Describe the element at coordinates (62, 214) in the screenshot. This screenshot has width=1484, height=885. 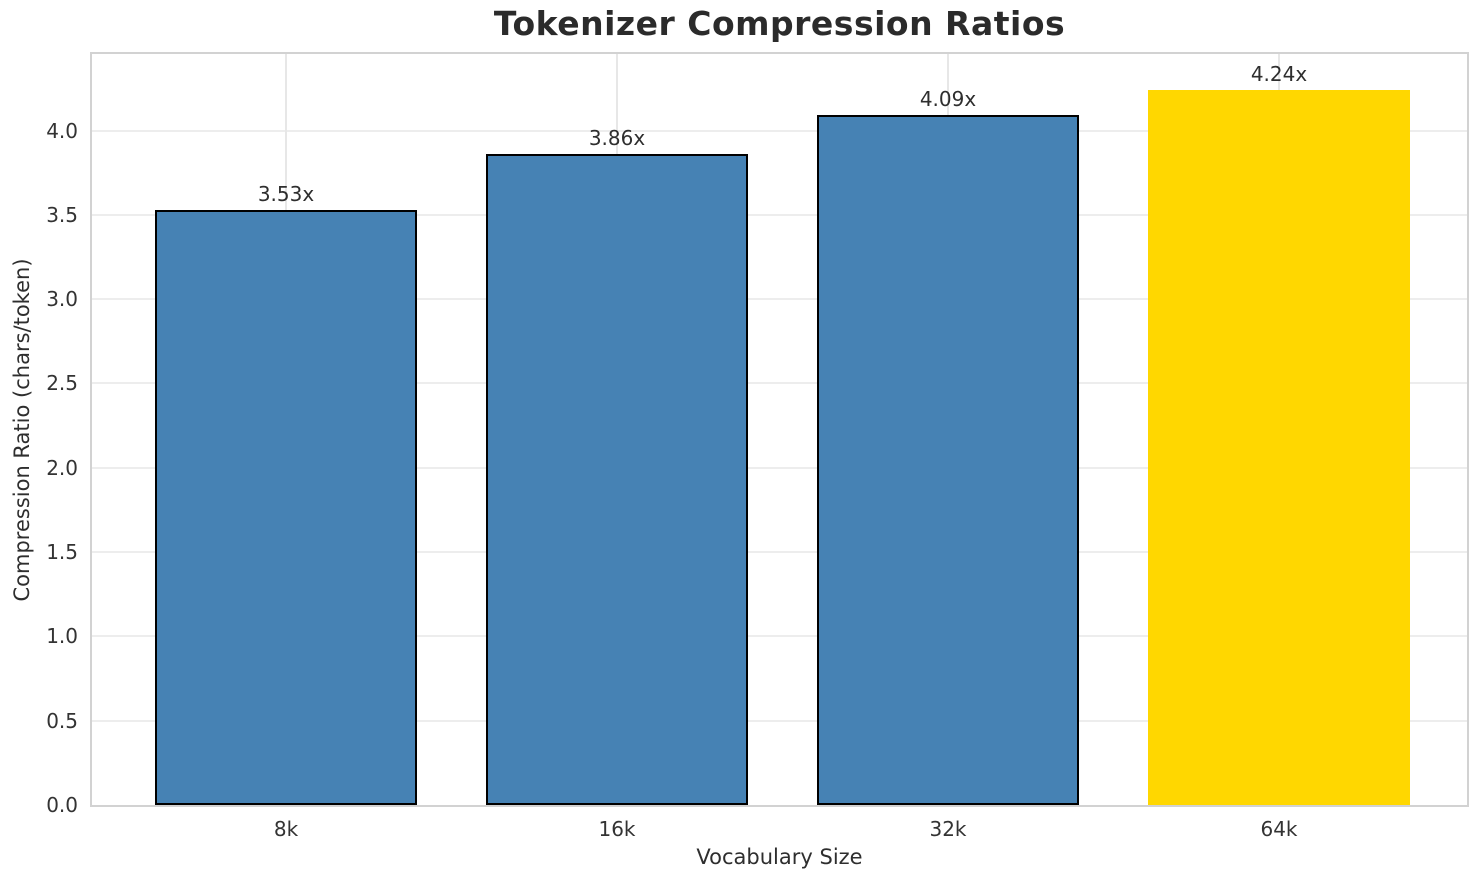
I see `y-tick-label: 3.5` at that location.